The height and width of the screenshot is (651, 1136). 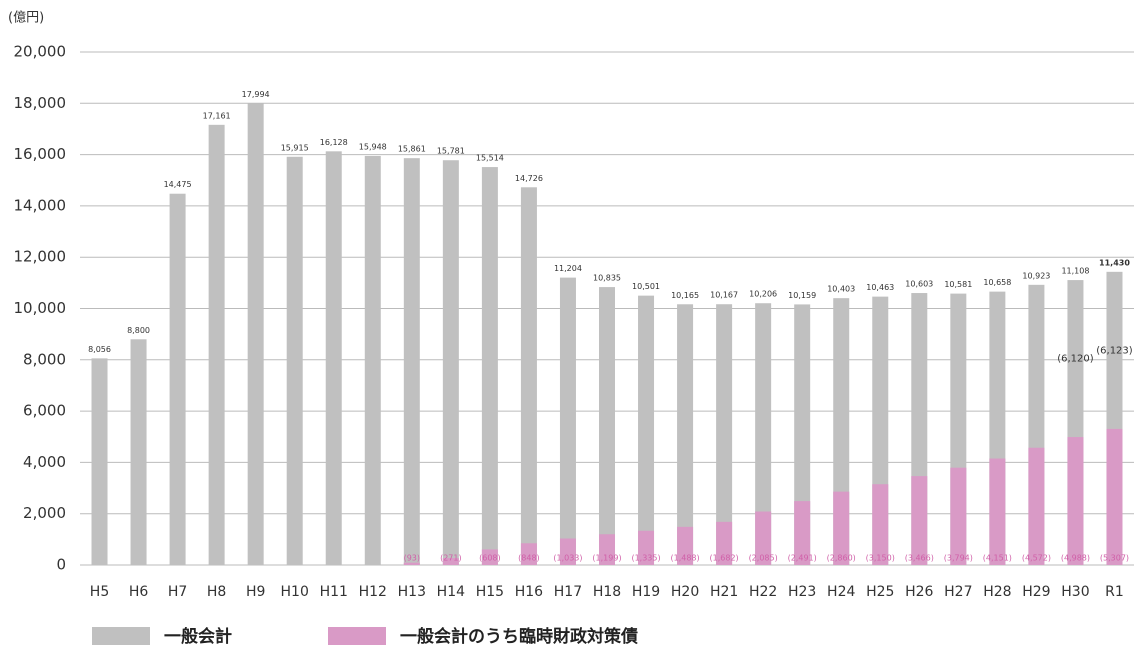 I want to click on value-label: 10,581, so click(x=958, y=284).